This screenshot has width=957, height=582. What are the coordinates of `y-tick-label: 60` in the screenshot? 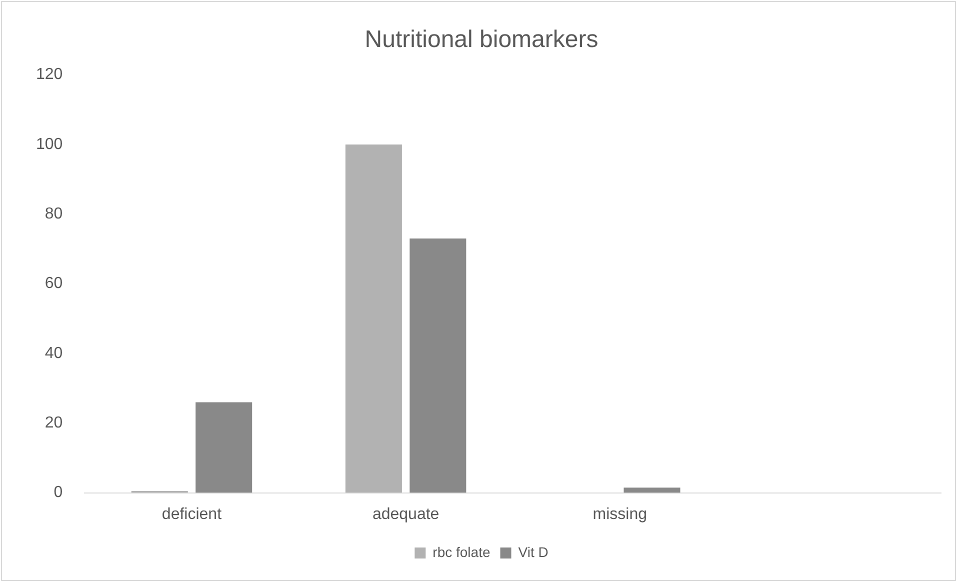 It's located at (53, 283).